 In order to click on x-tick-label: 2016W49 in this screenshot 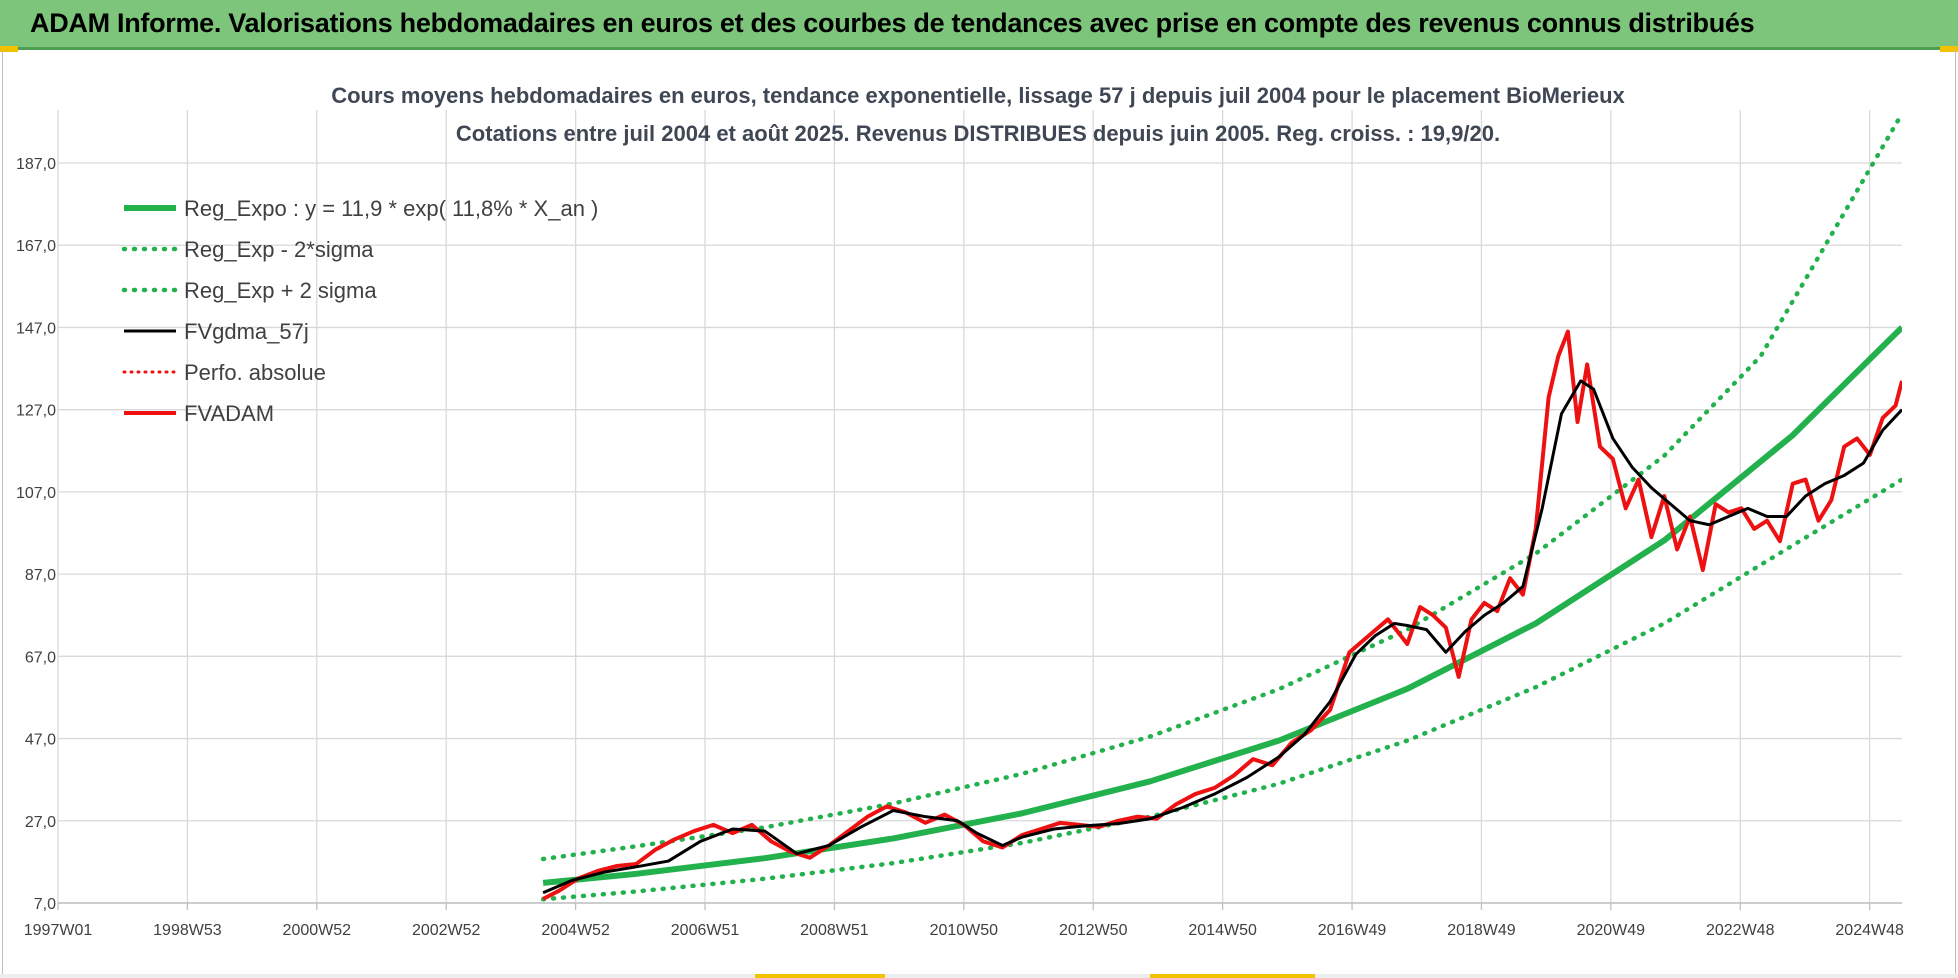, I will do `click(1352, 930)`.